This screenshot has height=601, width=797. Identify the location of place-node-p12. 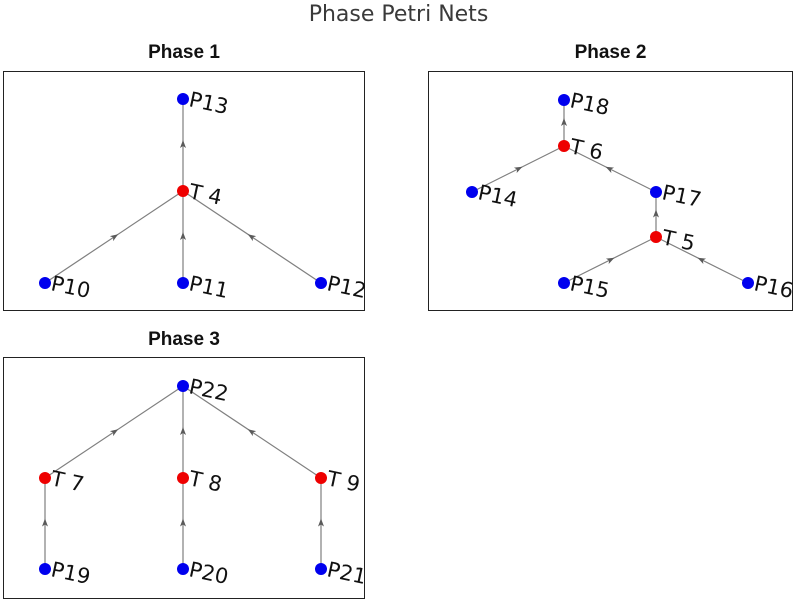
(321, 283).